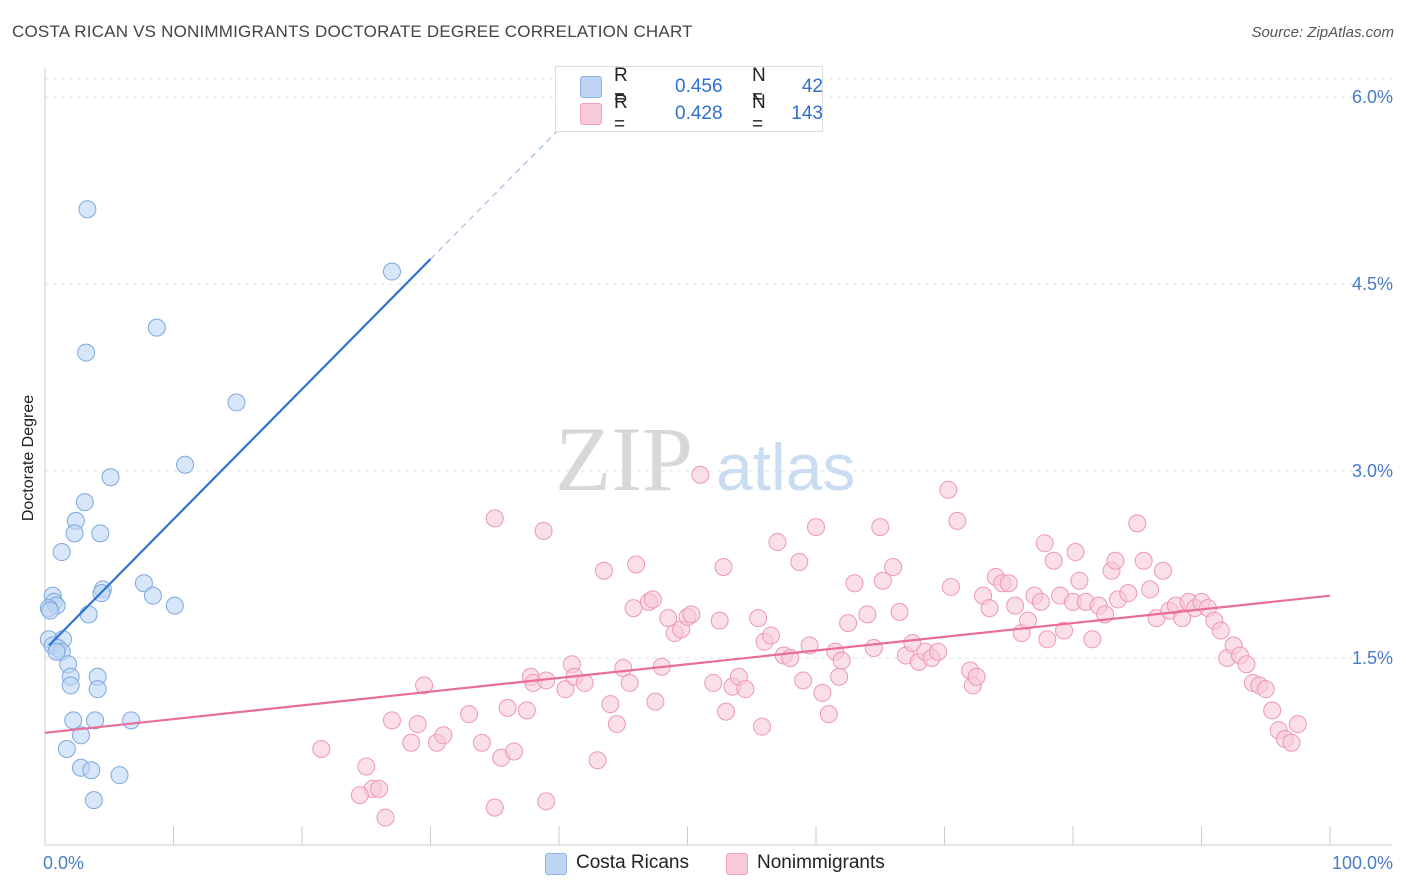 This screenshot has width=1406, height=892. What do you see at coordinates (63, 863) in the screenshot?
I see `x-tick-label-min: 0.0%` at bounding box center [63, 863].